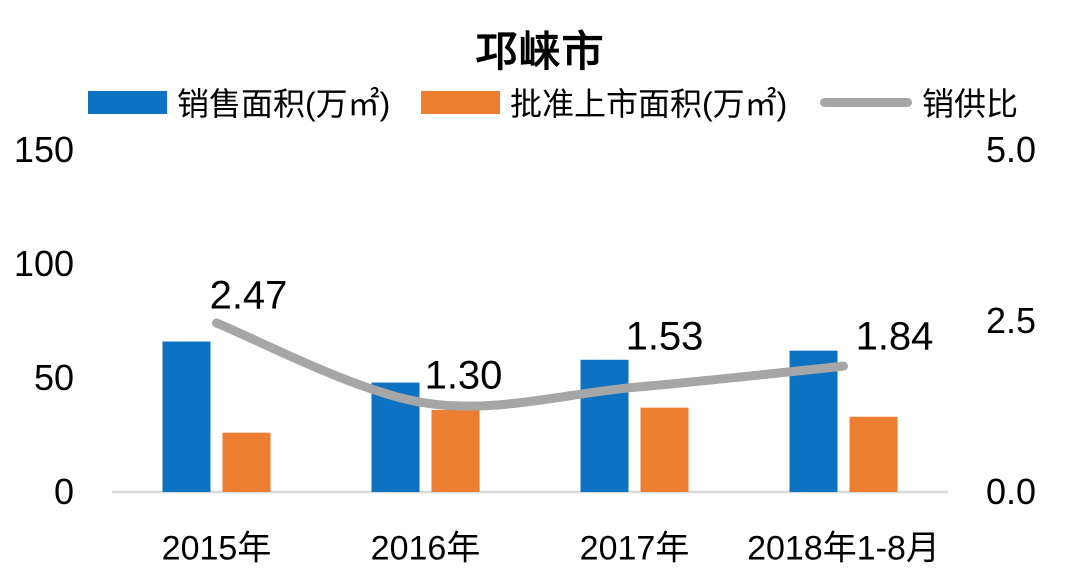  What do you see at coordinates (1011, 491) in the screenshot?
I see `right-axis-tick: 0.0` at bounding box center [1011, 491].